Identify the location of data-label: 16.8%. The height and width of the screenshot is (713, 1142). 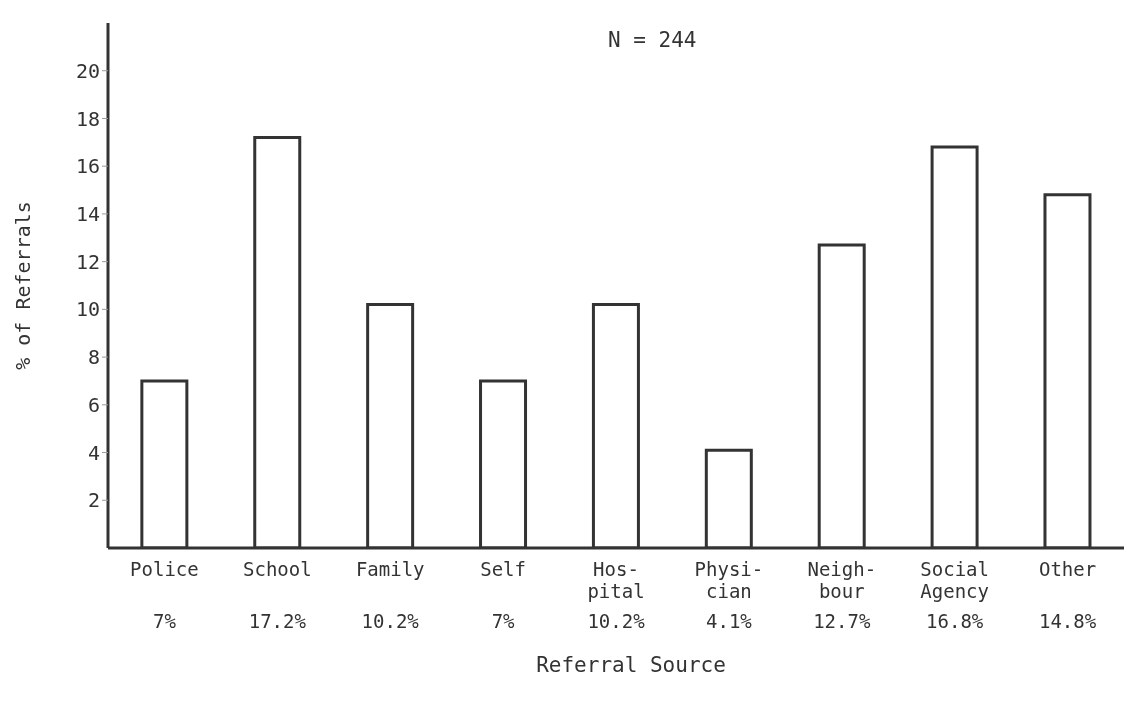
(955, 621).